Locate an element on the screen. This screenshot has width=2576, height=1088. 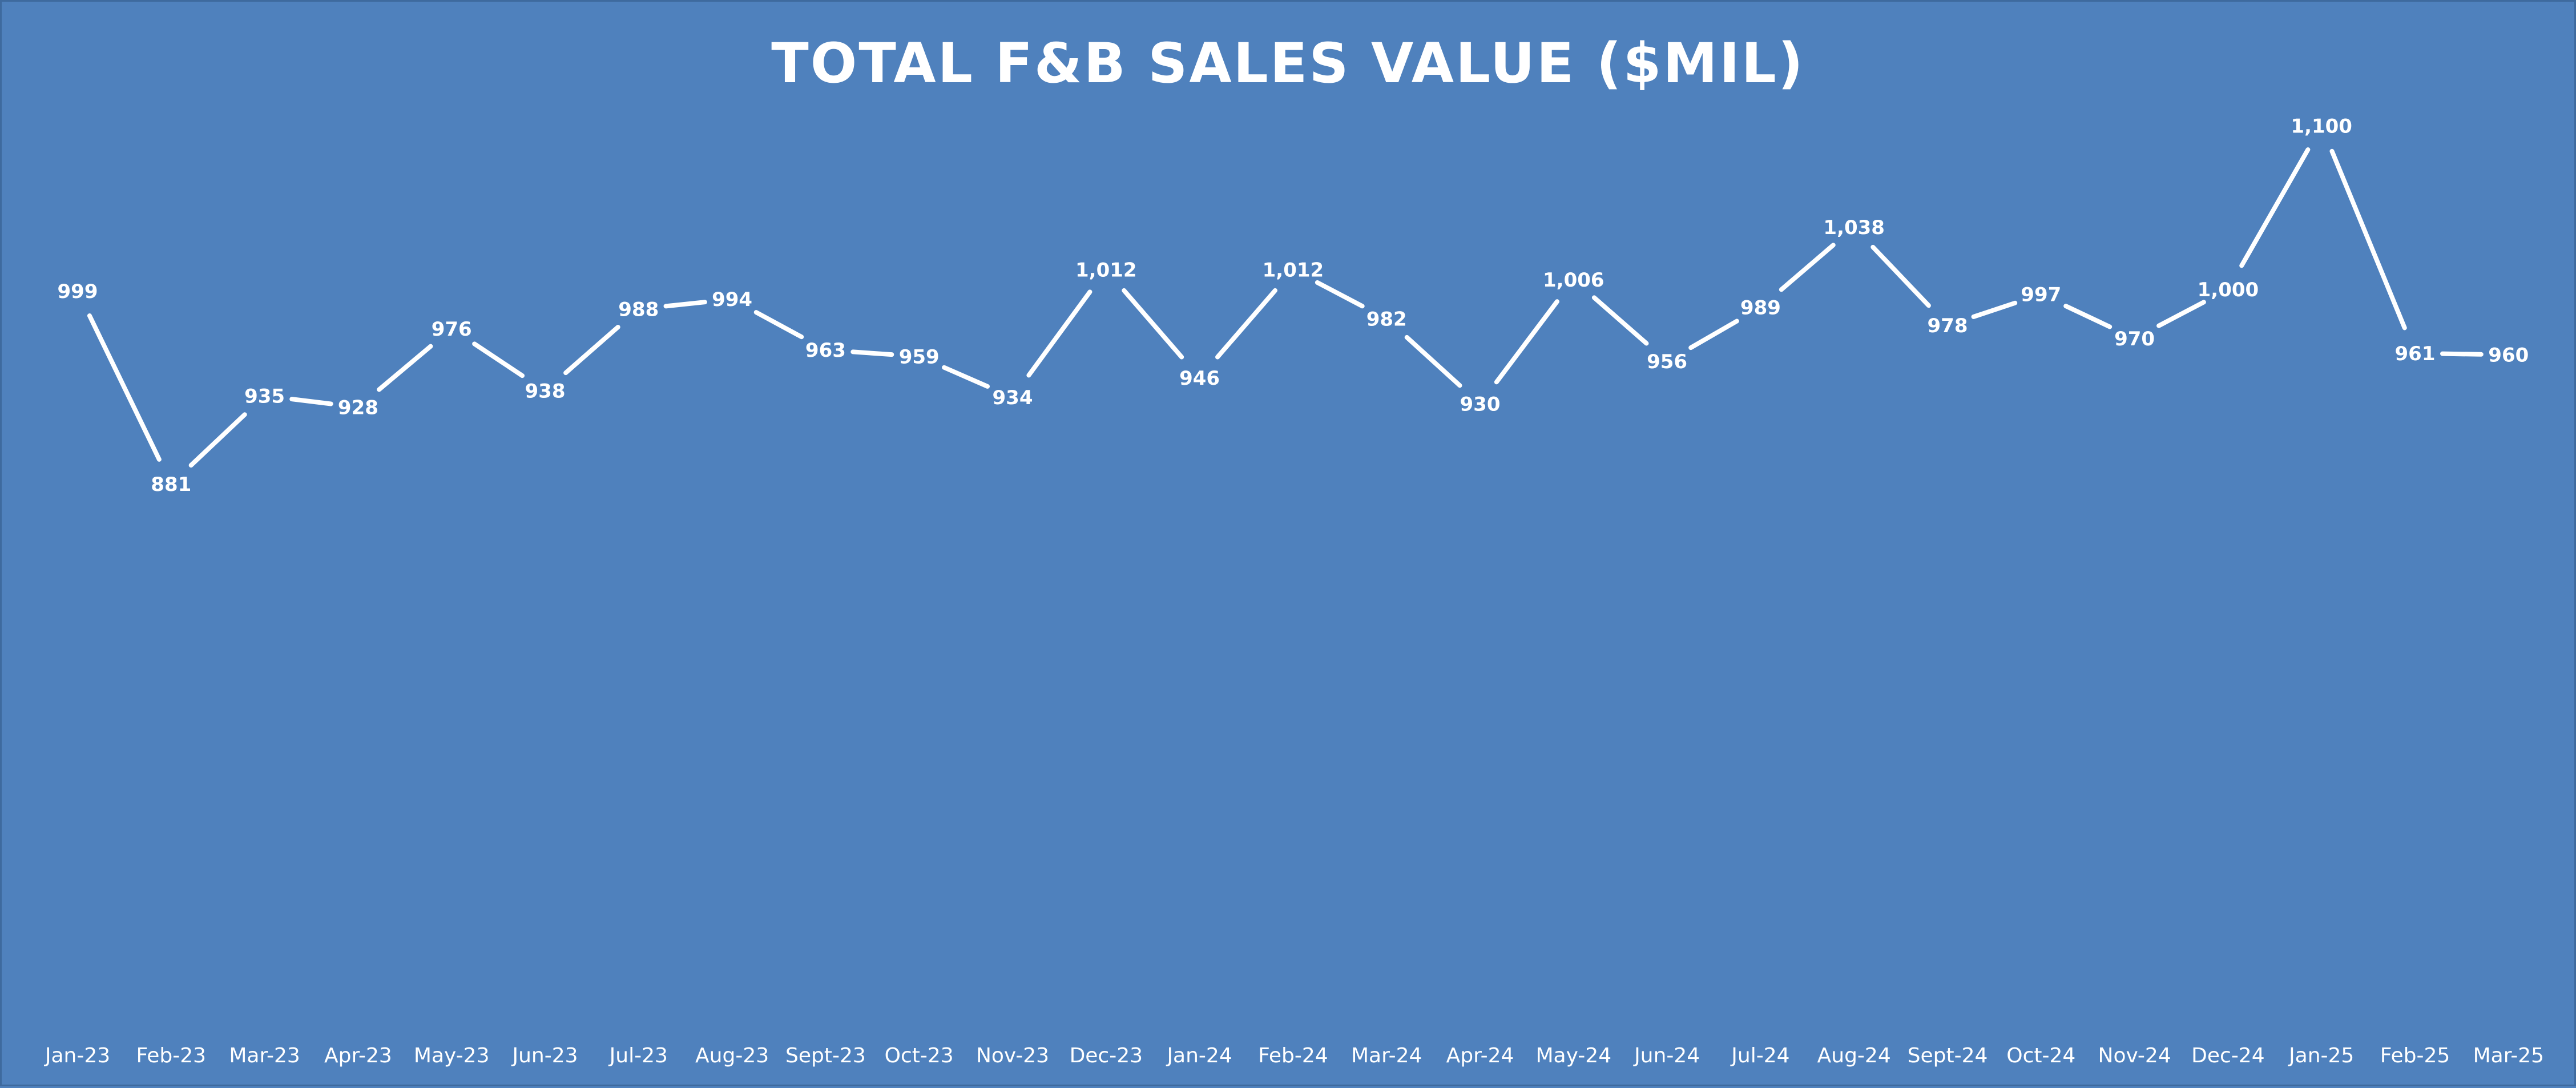
data-label: 938 is located at coordinates (546, 391).